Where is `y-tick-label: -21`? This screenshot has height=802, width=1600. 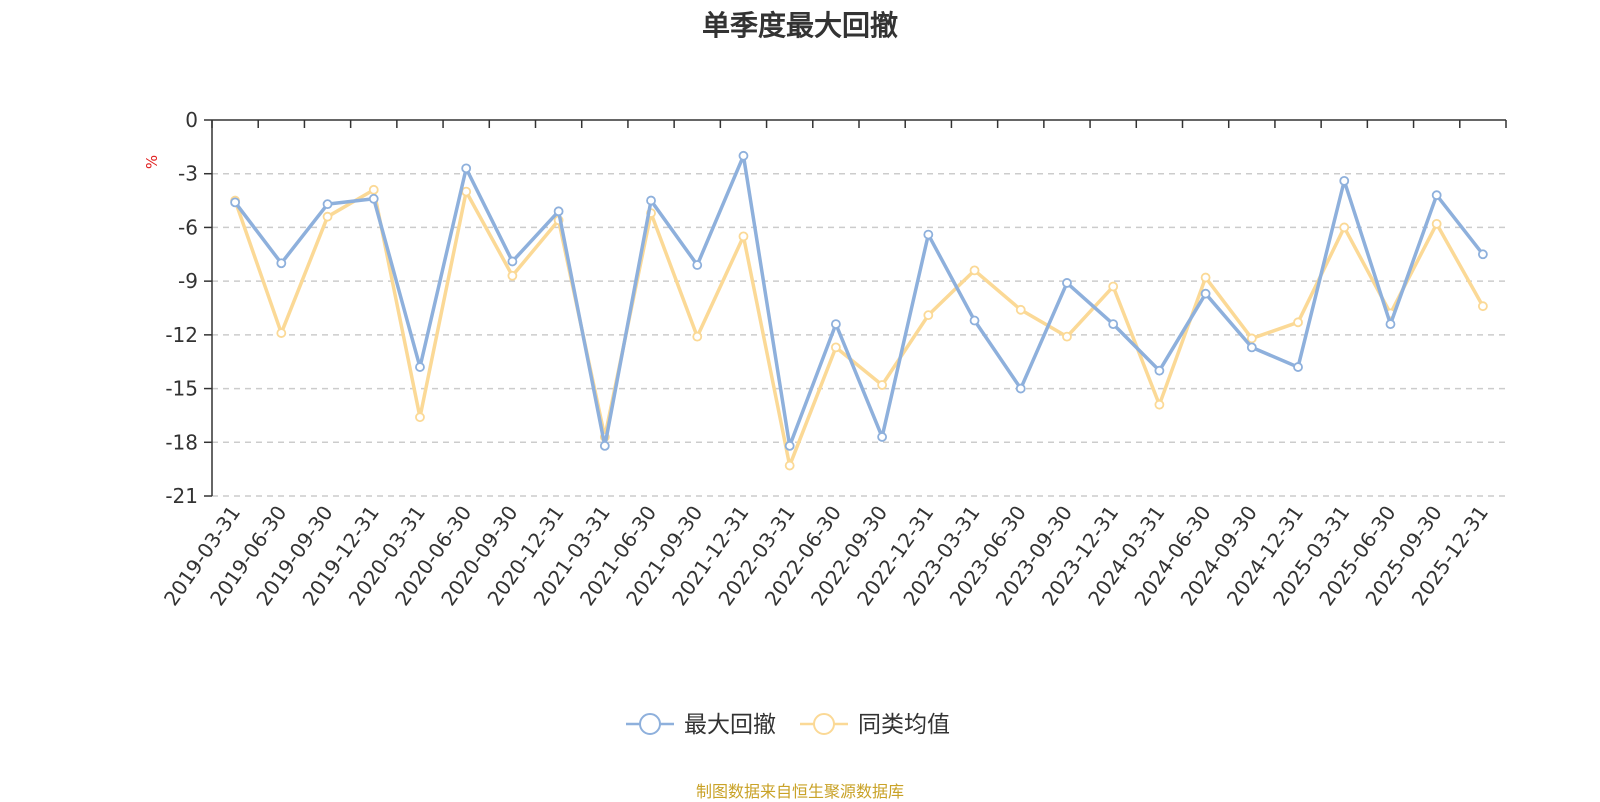 y-tick-label: -21 is located at coordinates (181, 496).